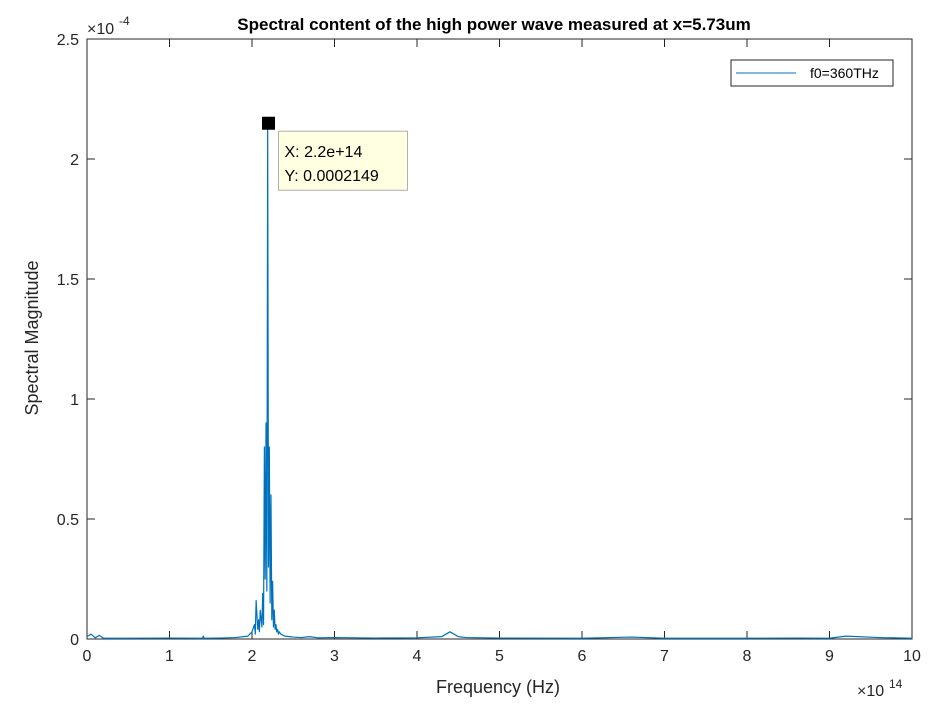 This screenshot has height=712, width=941. What do you see at coordinates (870, 691) in the screenshot?
I see `x-exponent-base: ×10` at bounding box center [870, 691].